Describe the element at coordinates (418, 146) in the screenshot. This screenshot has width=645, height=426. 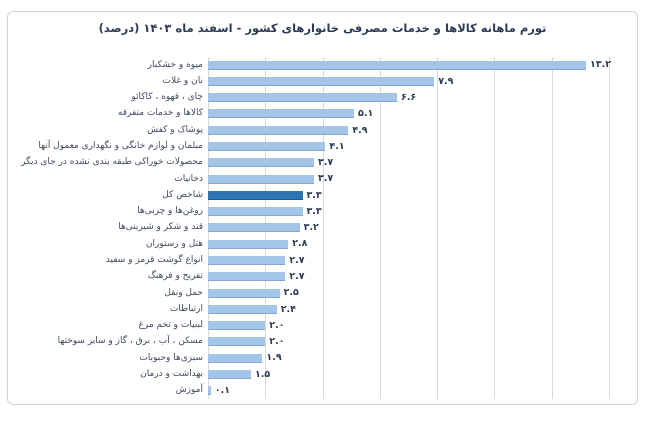
I see `bar-cell: ۴.۱` at that location.